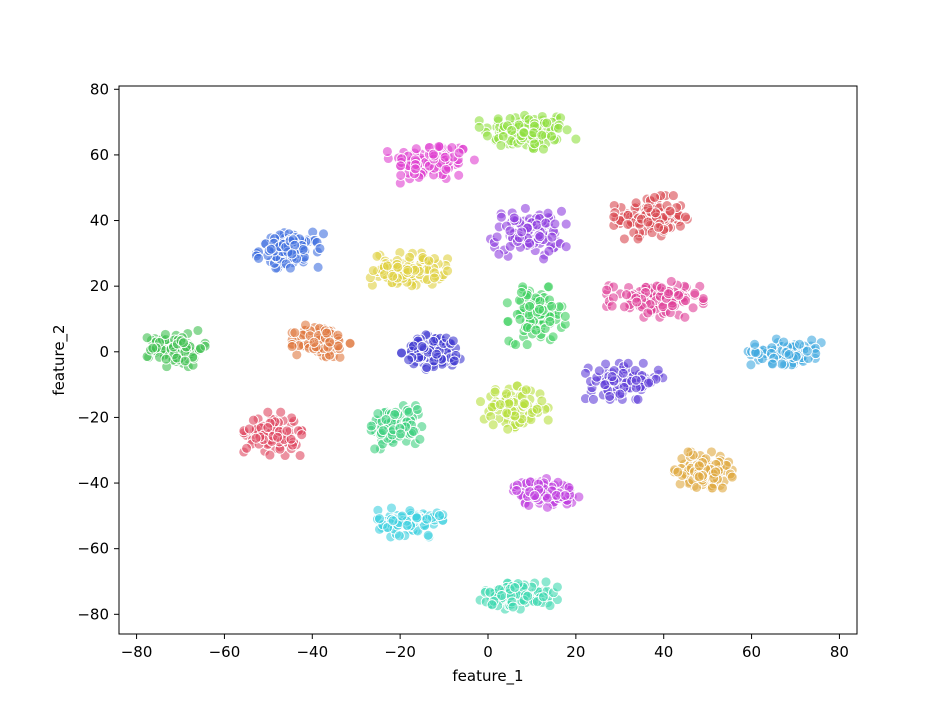  I want to click on x-tick-label: 20, so click(575, 652).